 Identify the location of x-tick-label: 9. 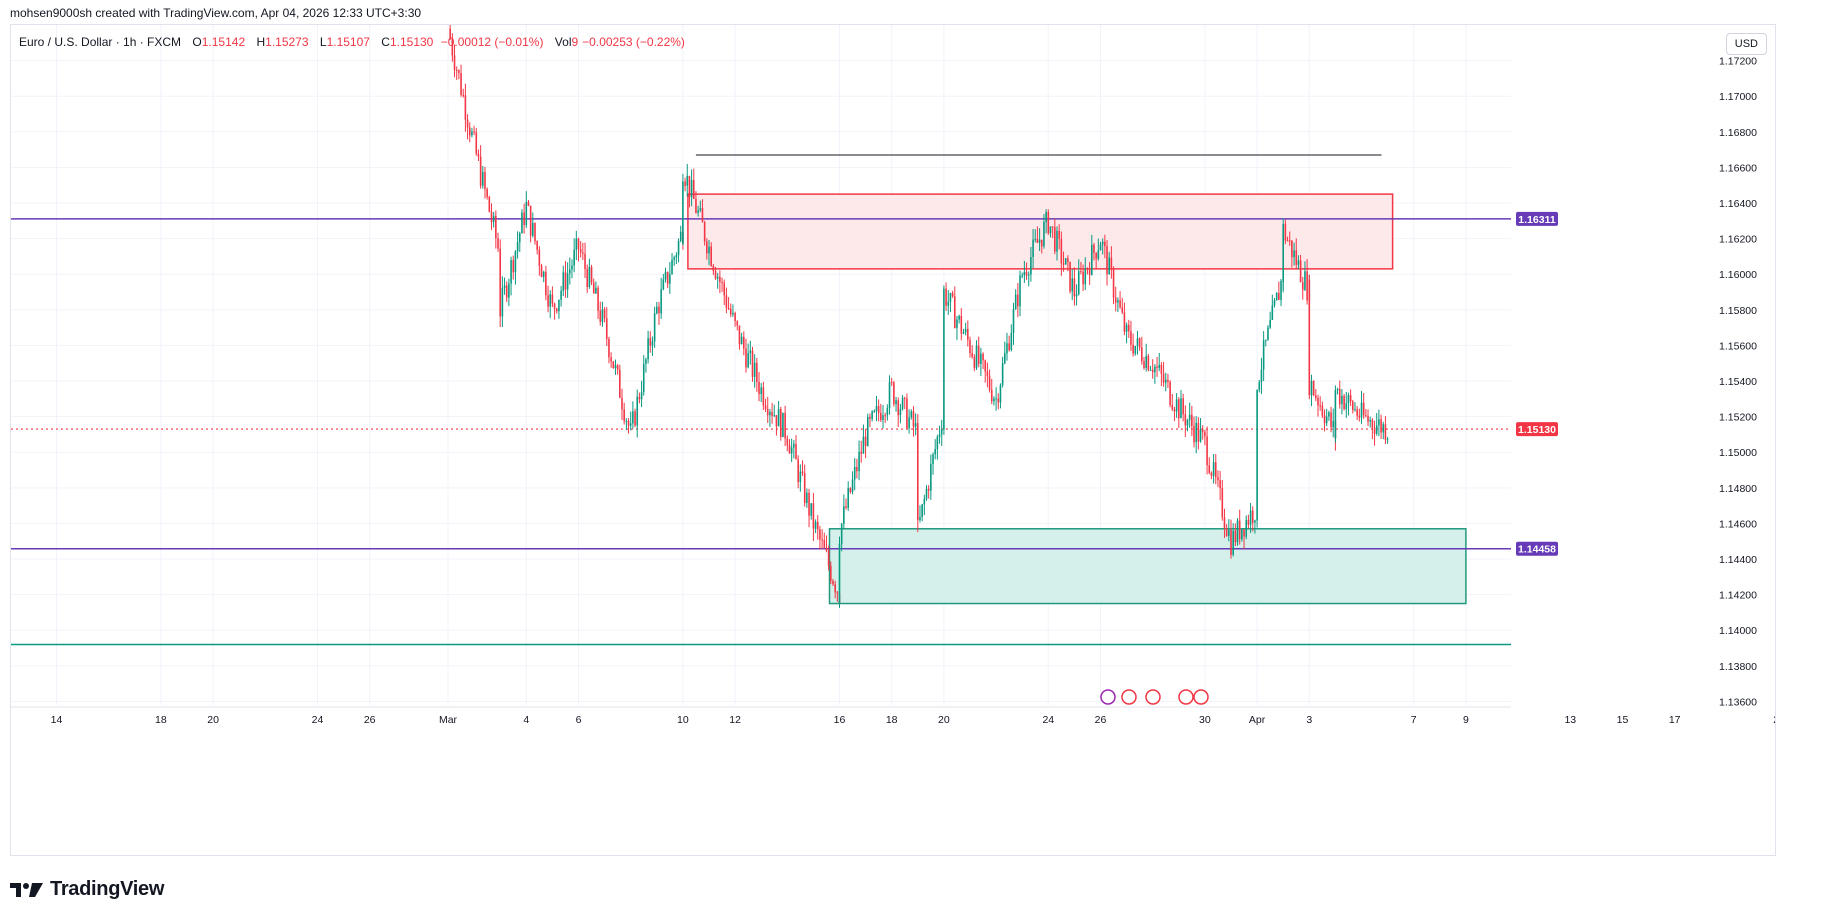
(1466, 720).